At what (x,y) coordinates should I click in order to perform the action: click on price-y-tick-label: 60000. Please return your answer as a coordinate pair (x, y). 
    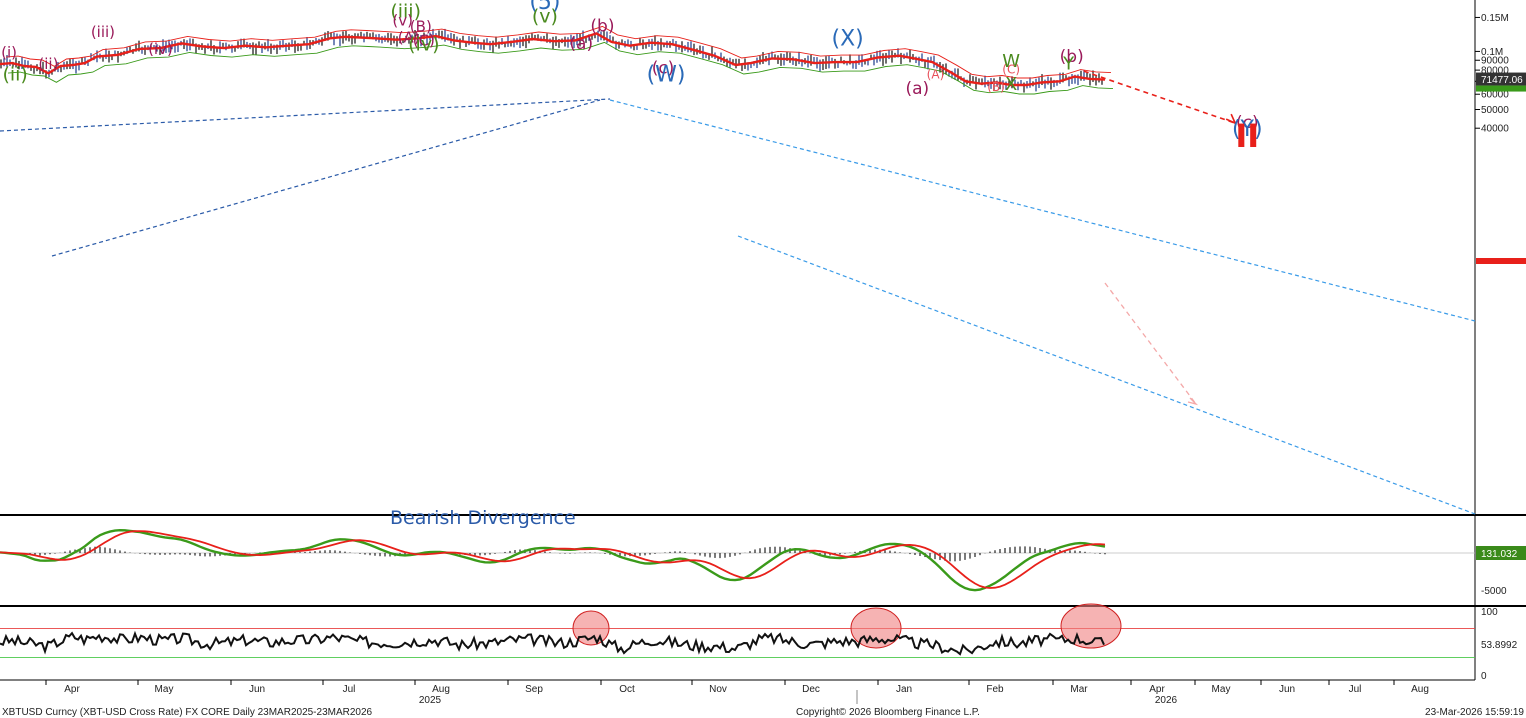
    Looking at the image, I should click on (1495, 95).